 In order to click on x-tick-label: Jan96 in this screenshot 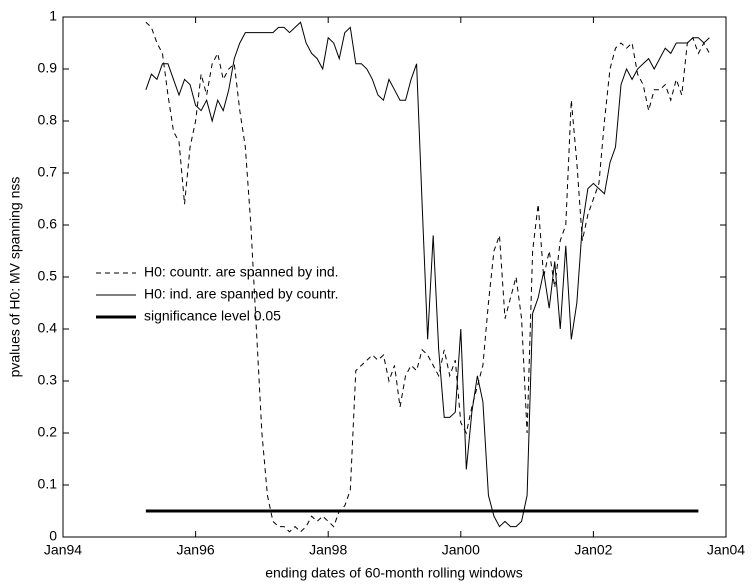, I will do `click(196, 550)`.